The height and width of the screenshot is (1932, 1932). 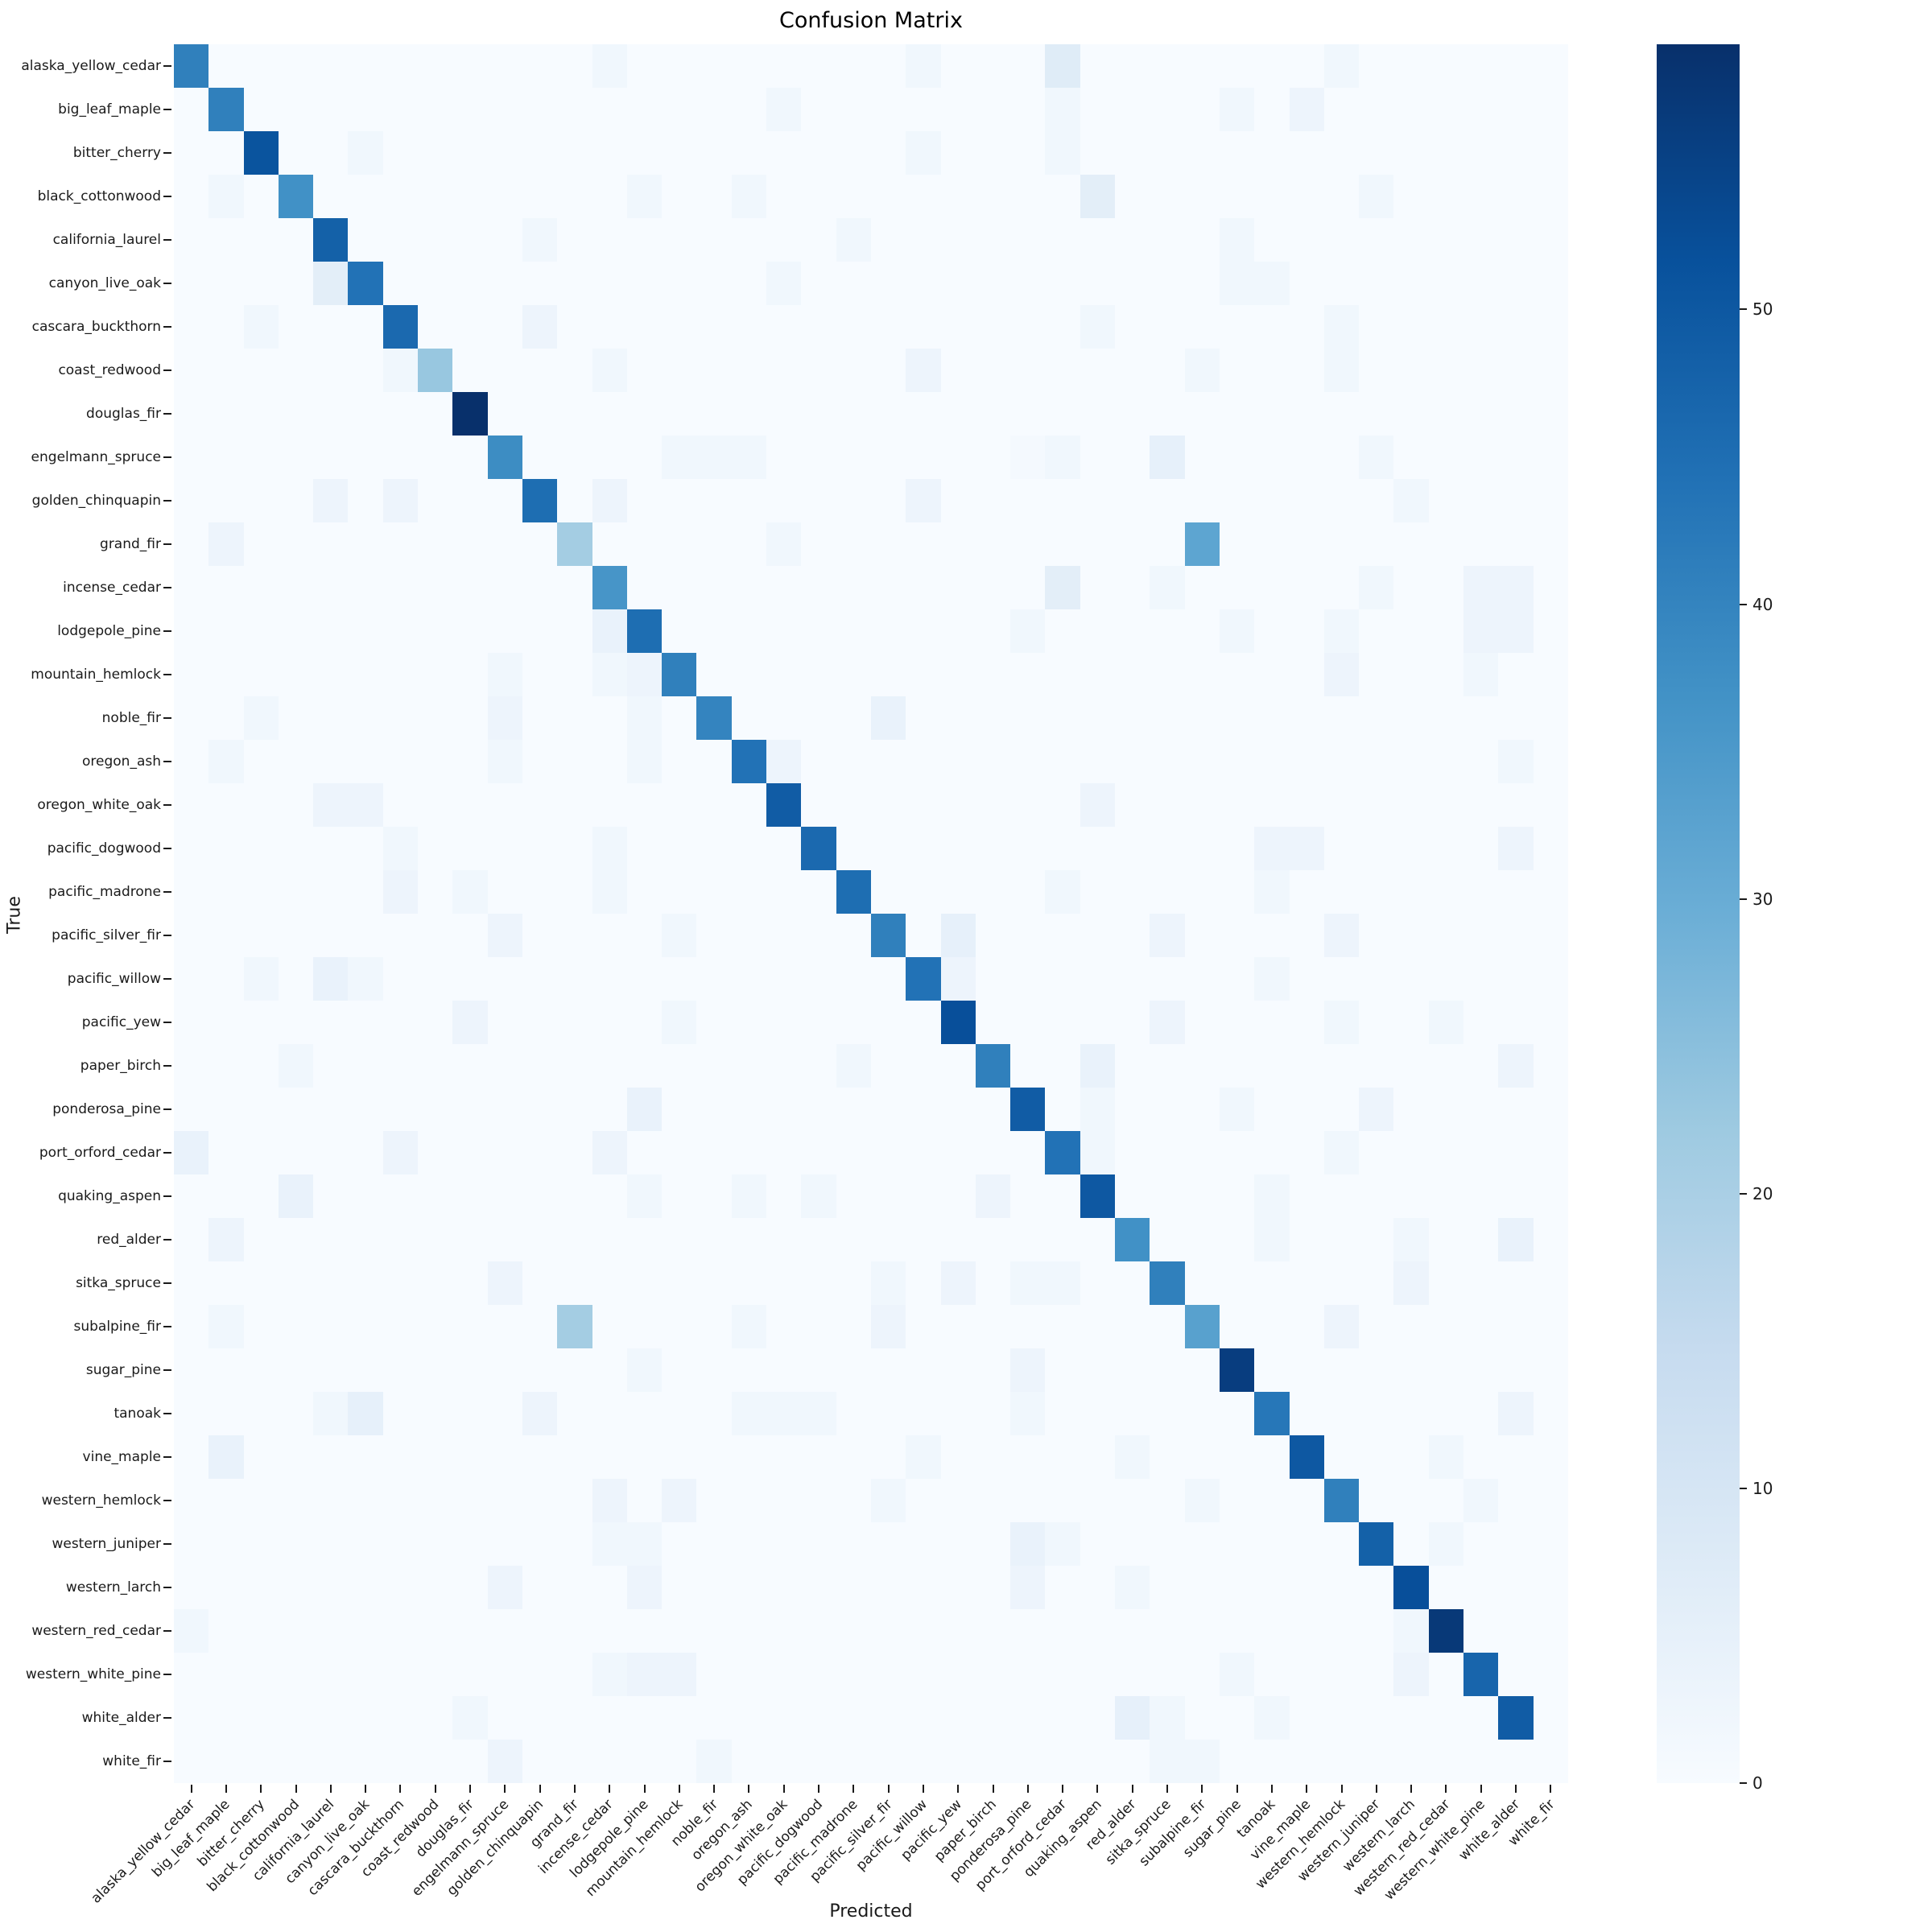 I want to click on y-tick-label: ponderosa_pine, so click(x=106, y=1108).